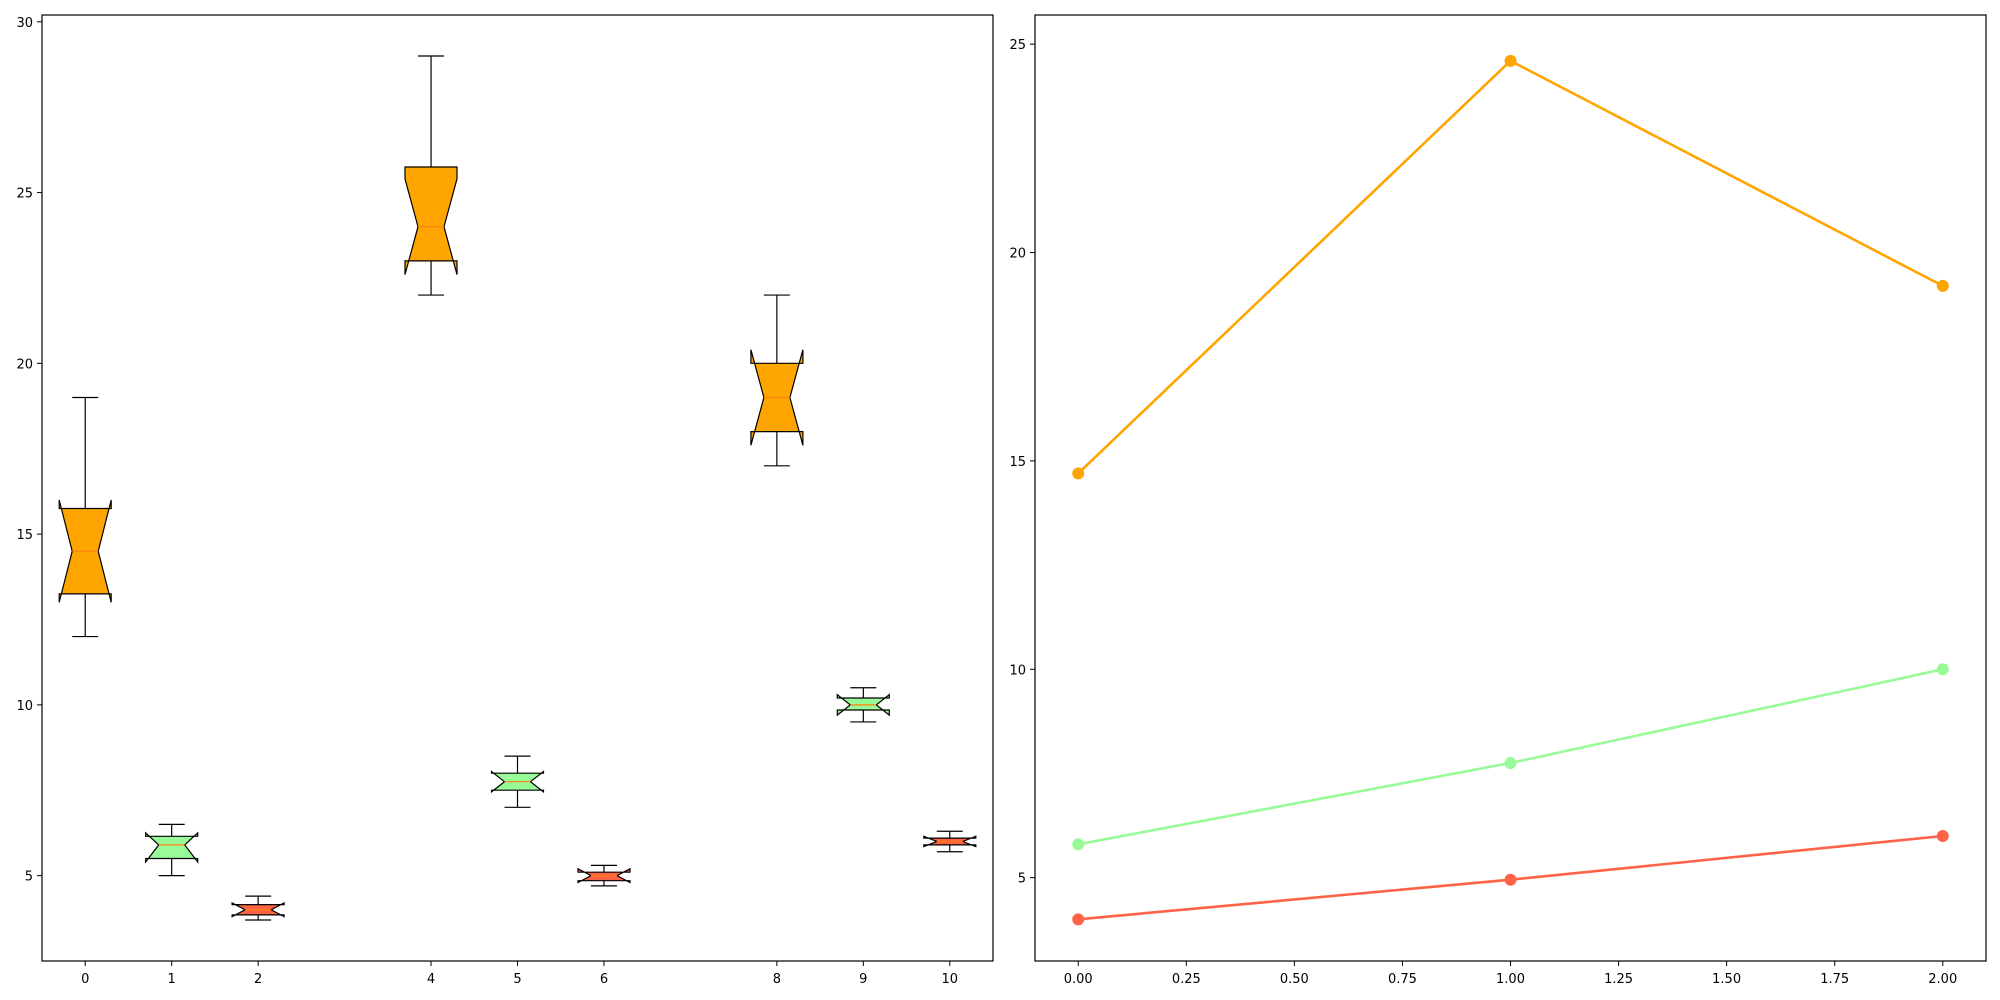 This screenshot has width=2000, height=1000. Describe the element at coordinates (1078, 979) in the screenshot. I see `lineplot-x-tick-label: 0.00` at that location.